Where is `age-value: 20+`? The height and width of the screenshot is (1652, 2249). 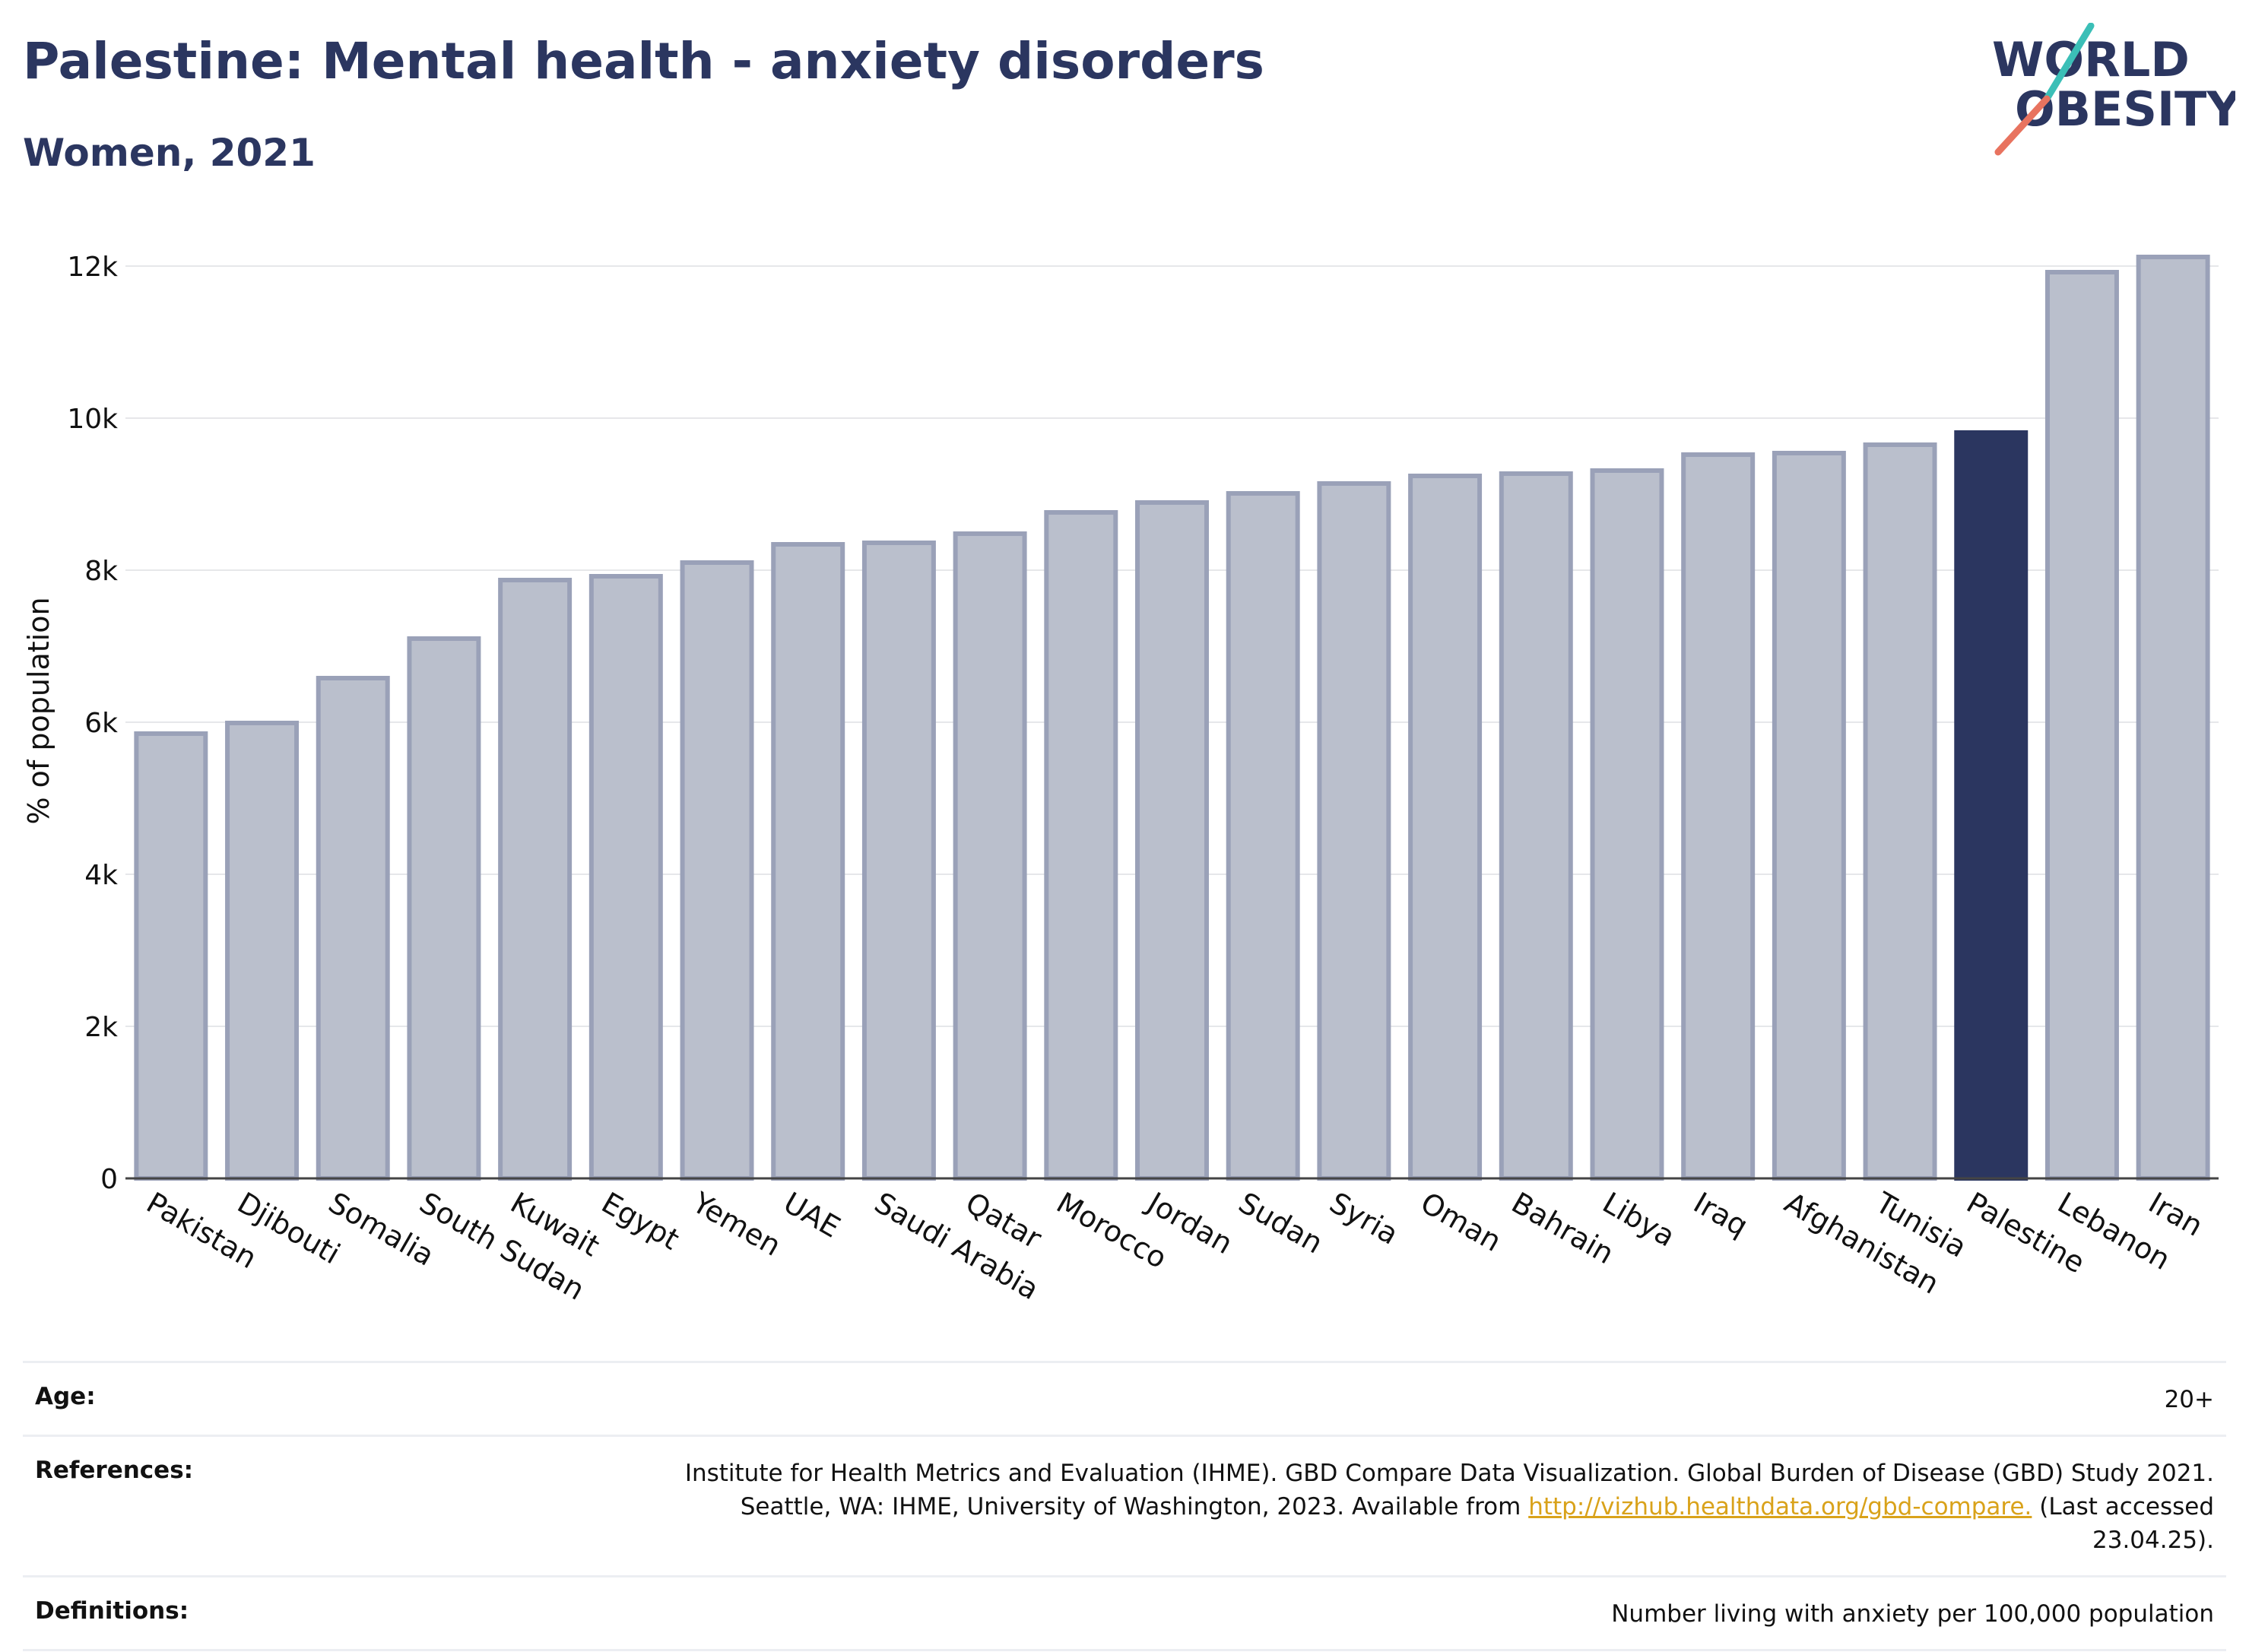 age-value: 20+ is located at coordinates (2189, 1399).